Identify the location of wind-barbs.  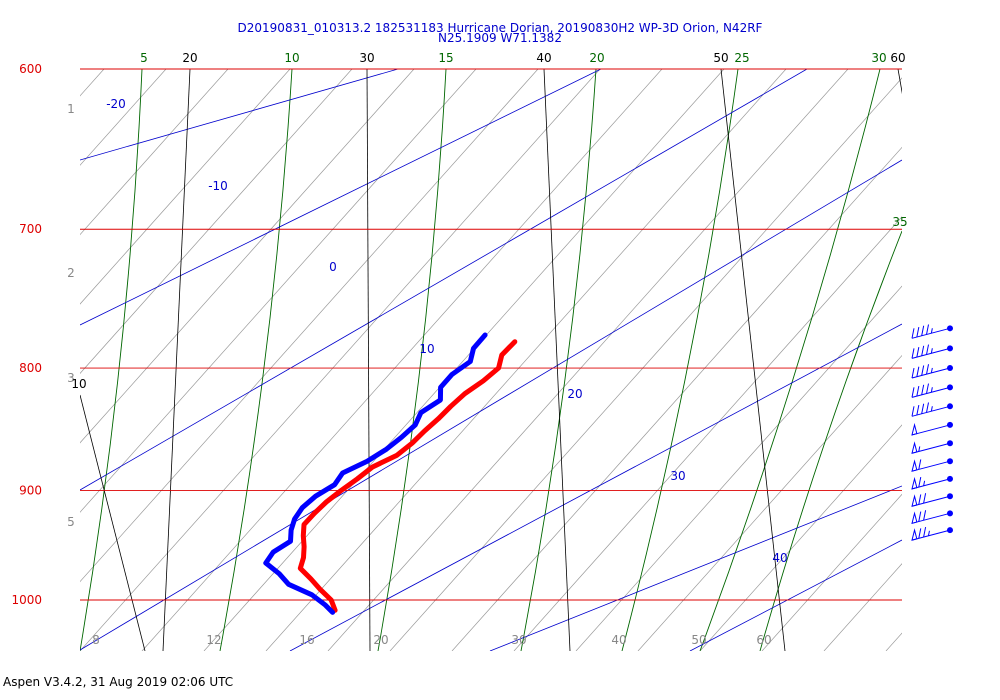
(932, 432).